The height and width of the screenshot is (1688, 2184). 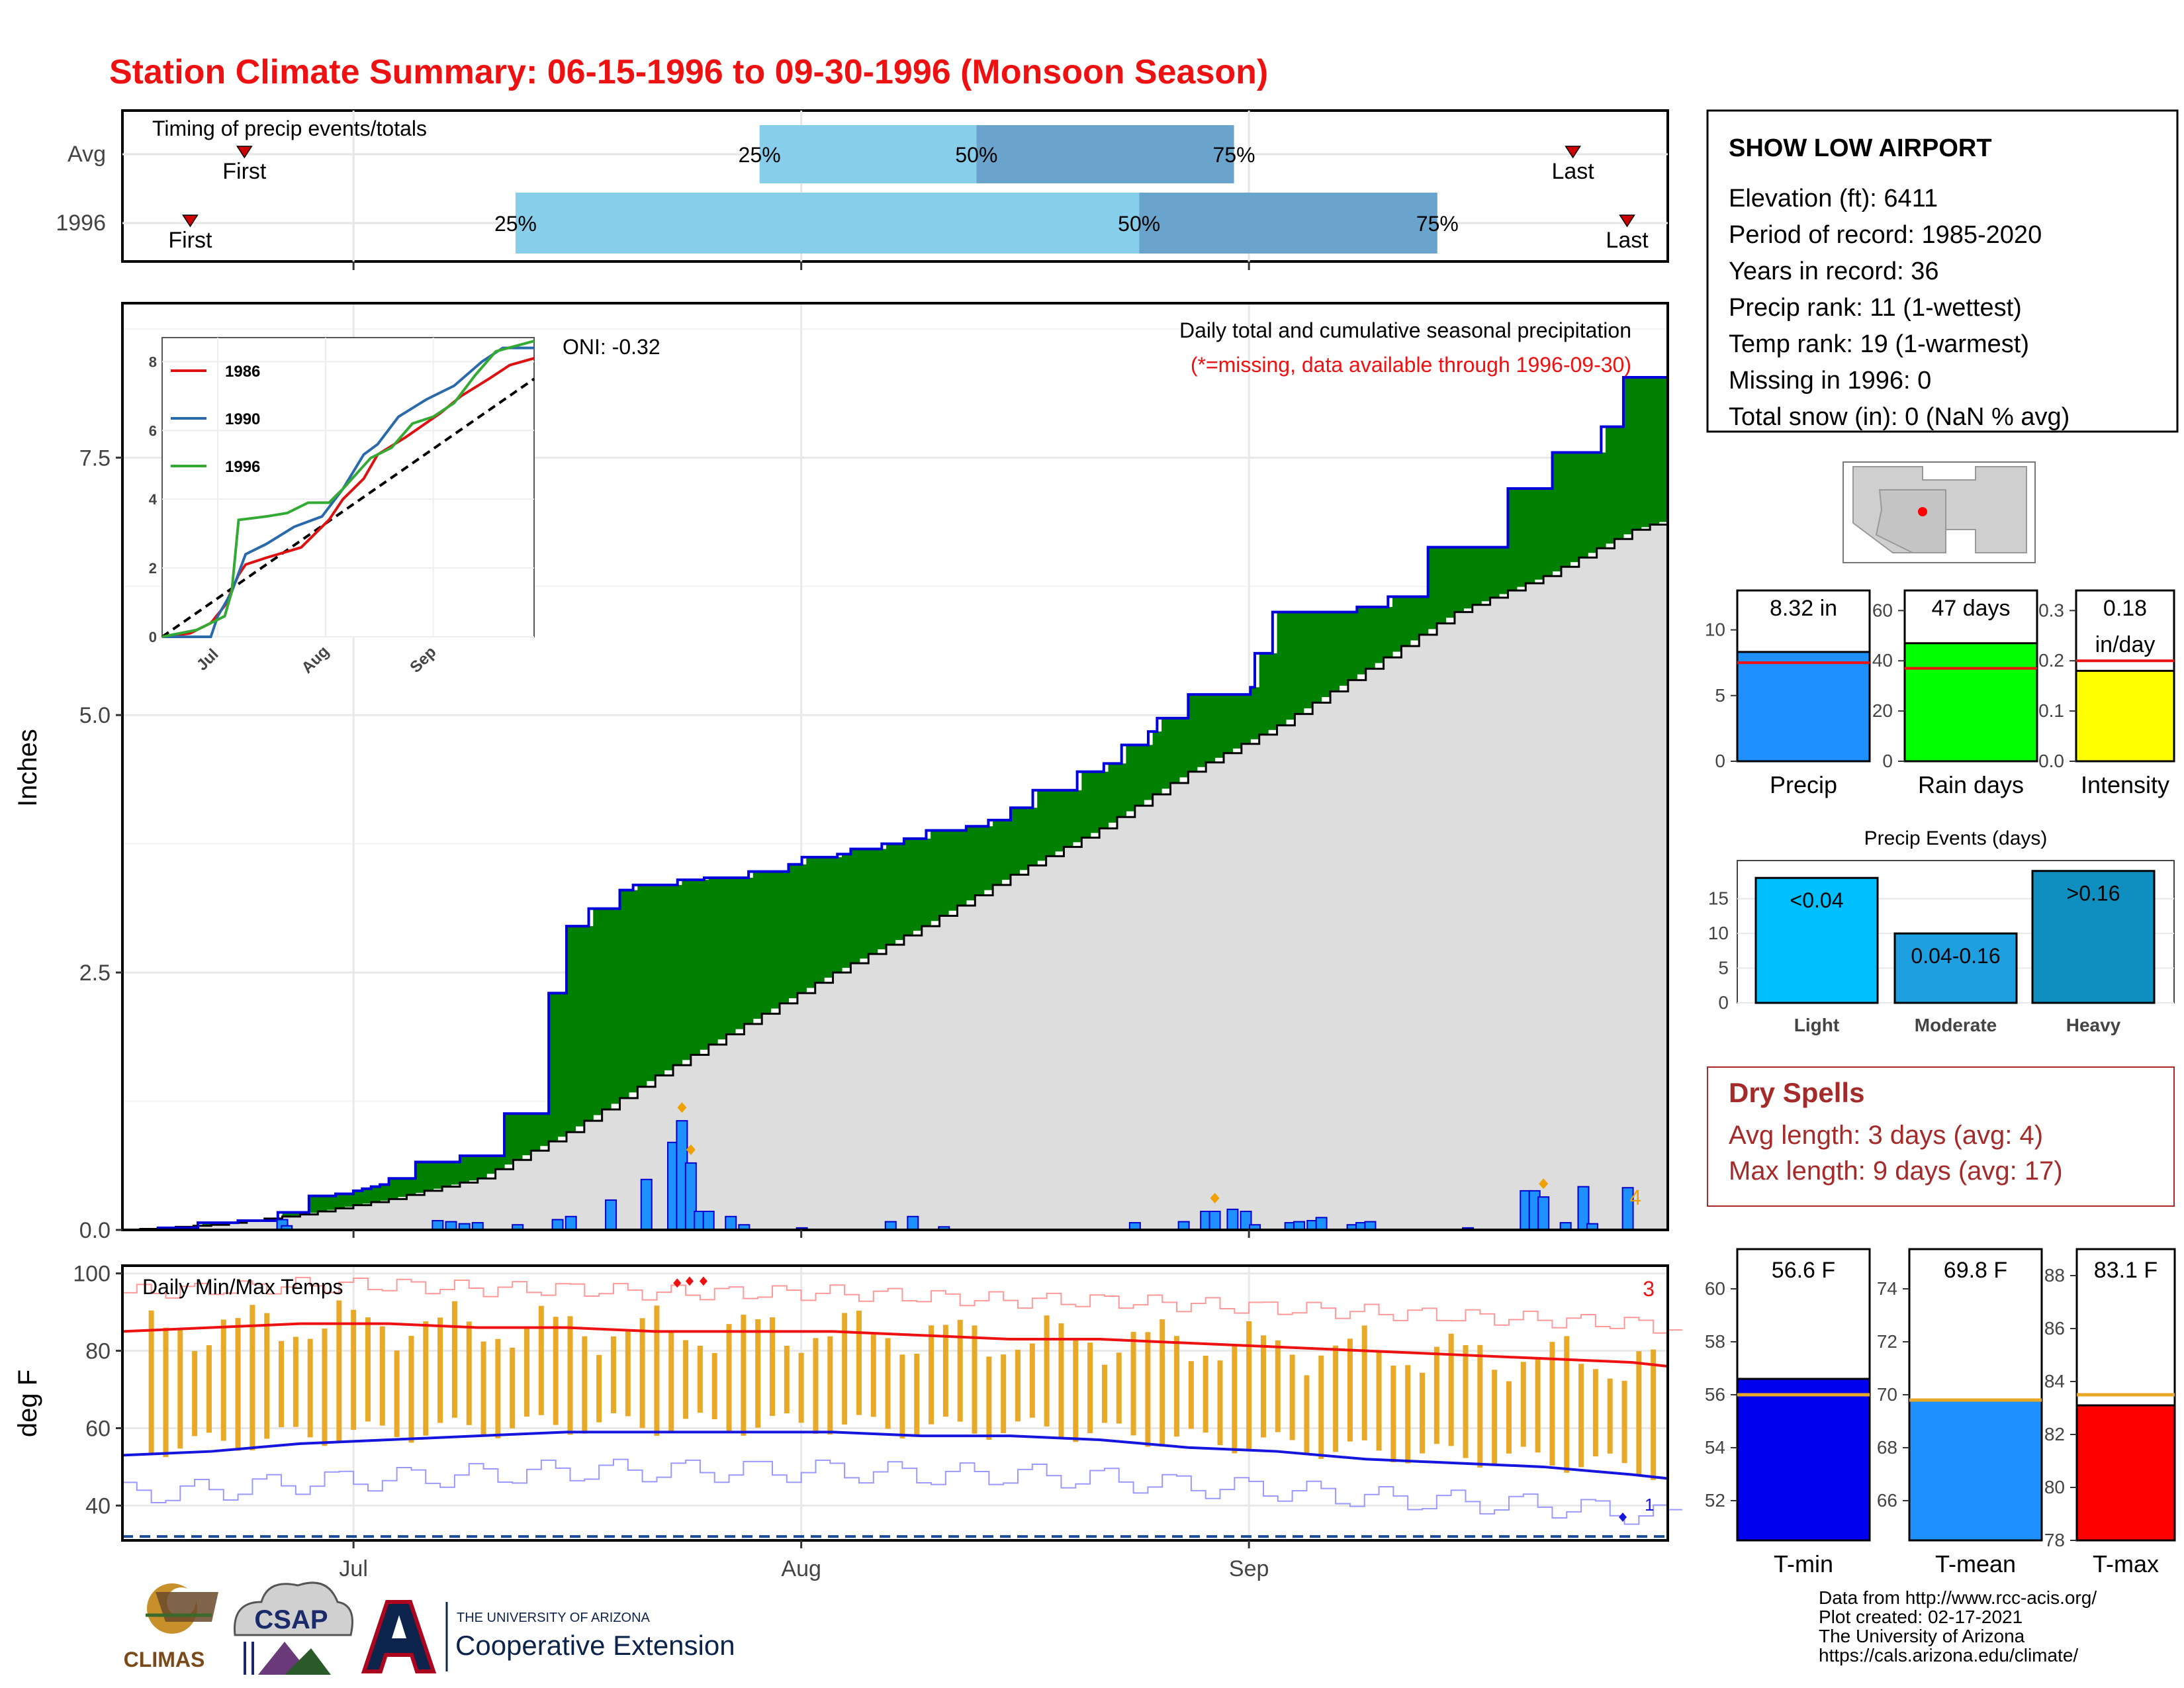 What do you see at coordinates (1817, 900) in the screenshot?
I see `event-bar-label: <0.04` at bounding box center [1817, 900].